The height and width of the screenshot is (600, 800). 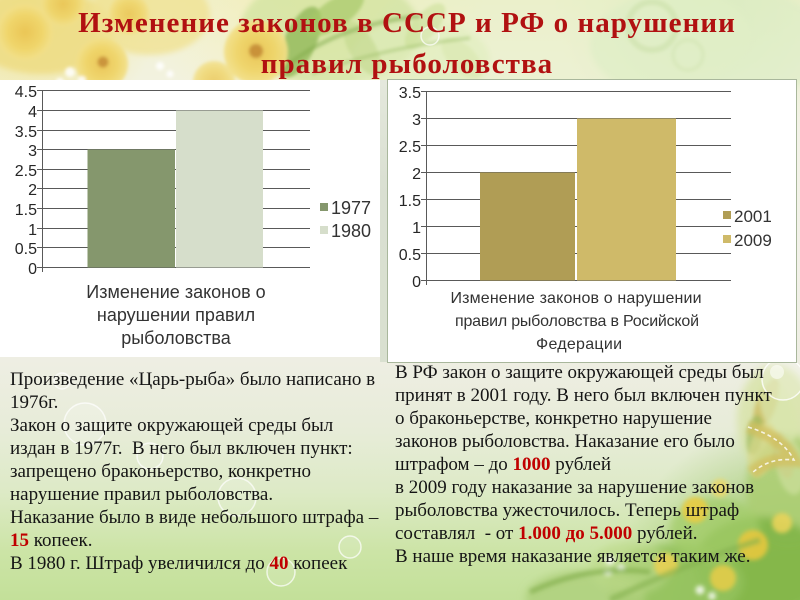 What do you see at coordinates (351, 208) in the screenshot?
I see `svg-text: 1977` at bounding box center [351, 208].